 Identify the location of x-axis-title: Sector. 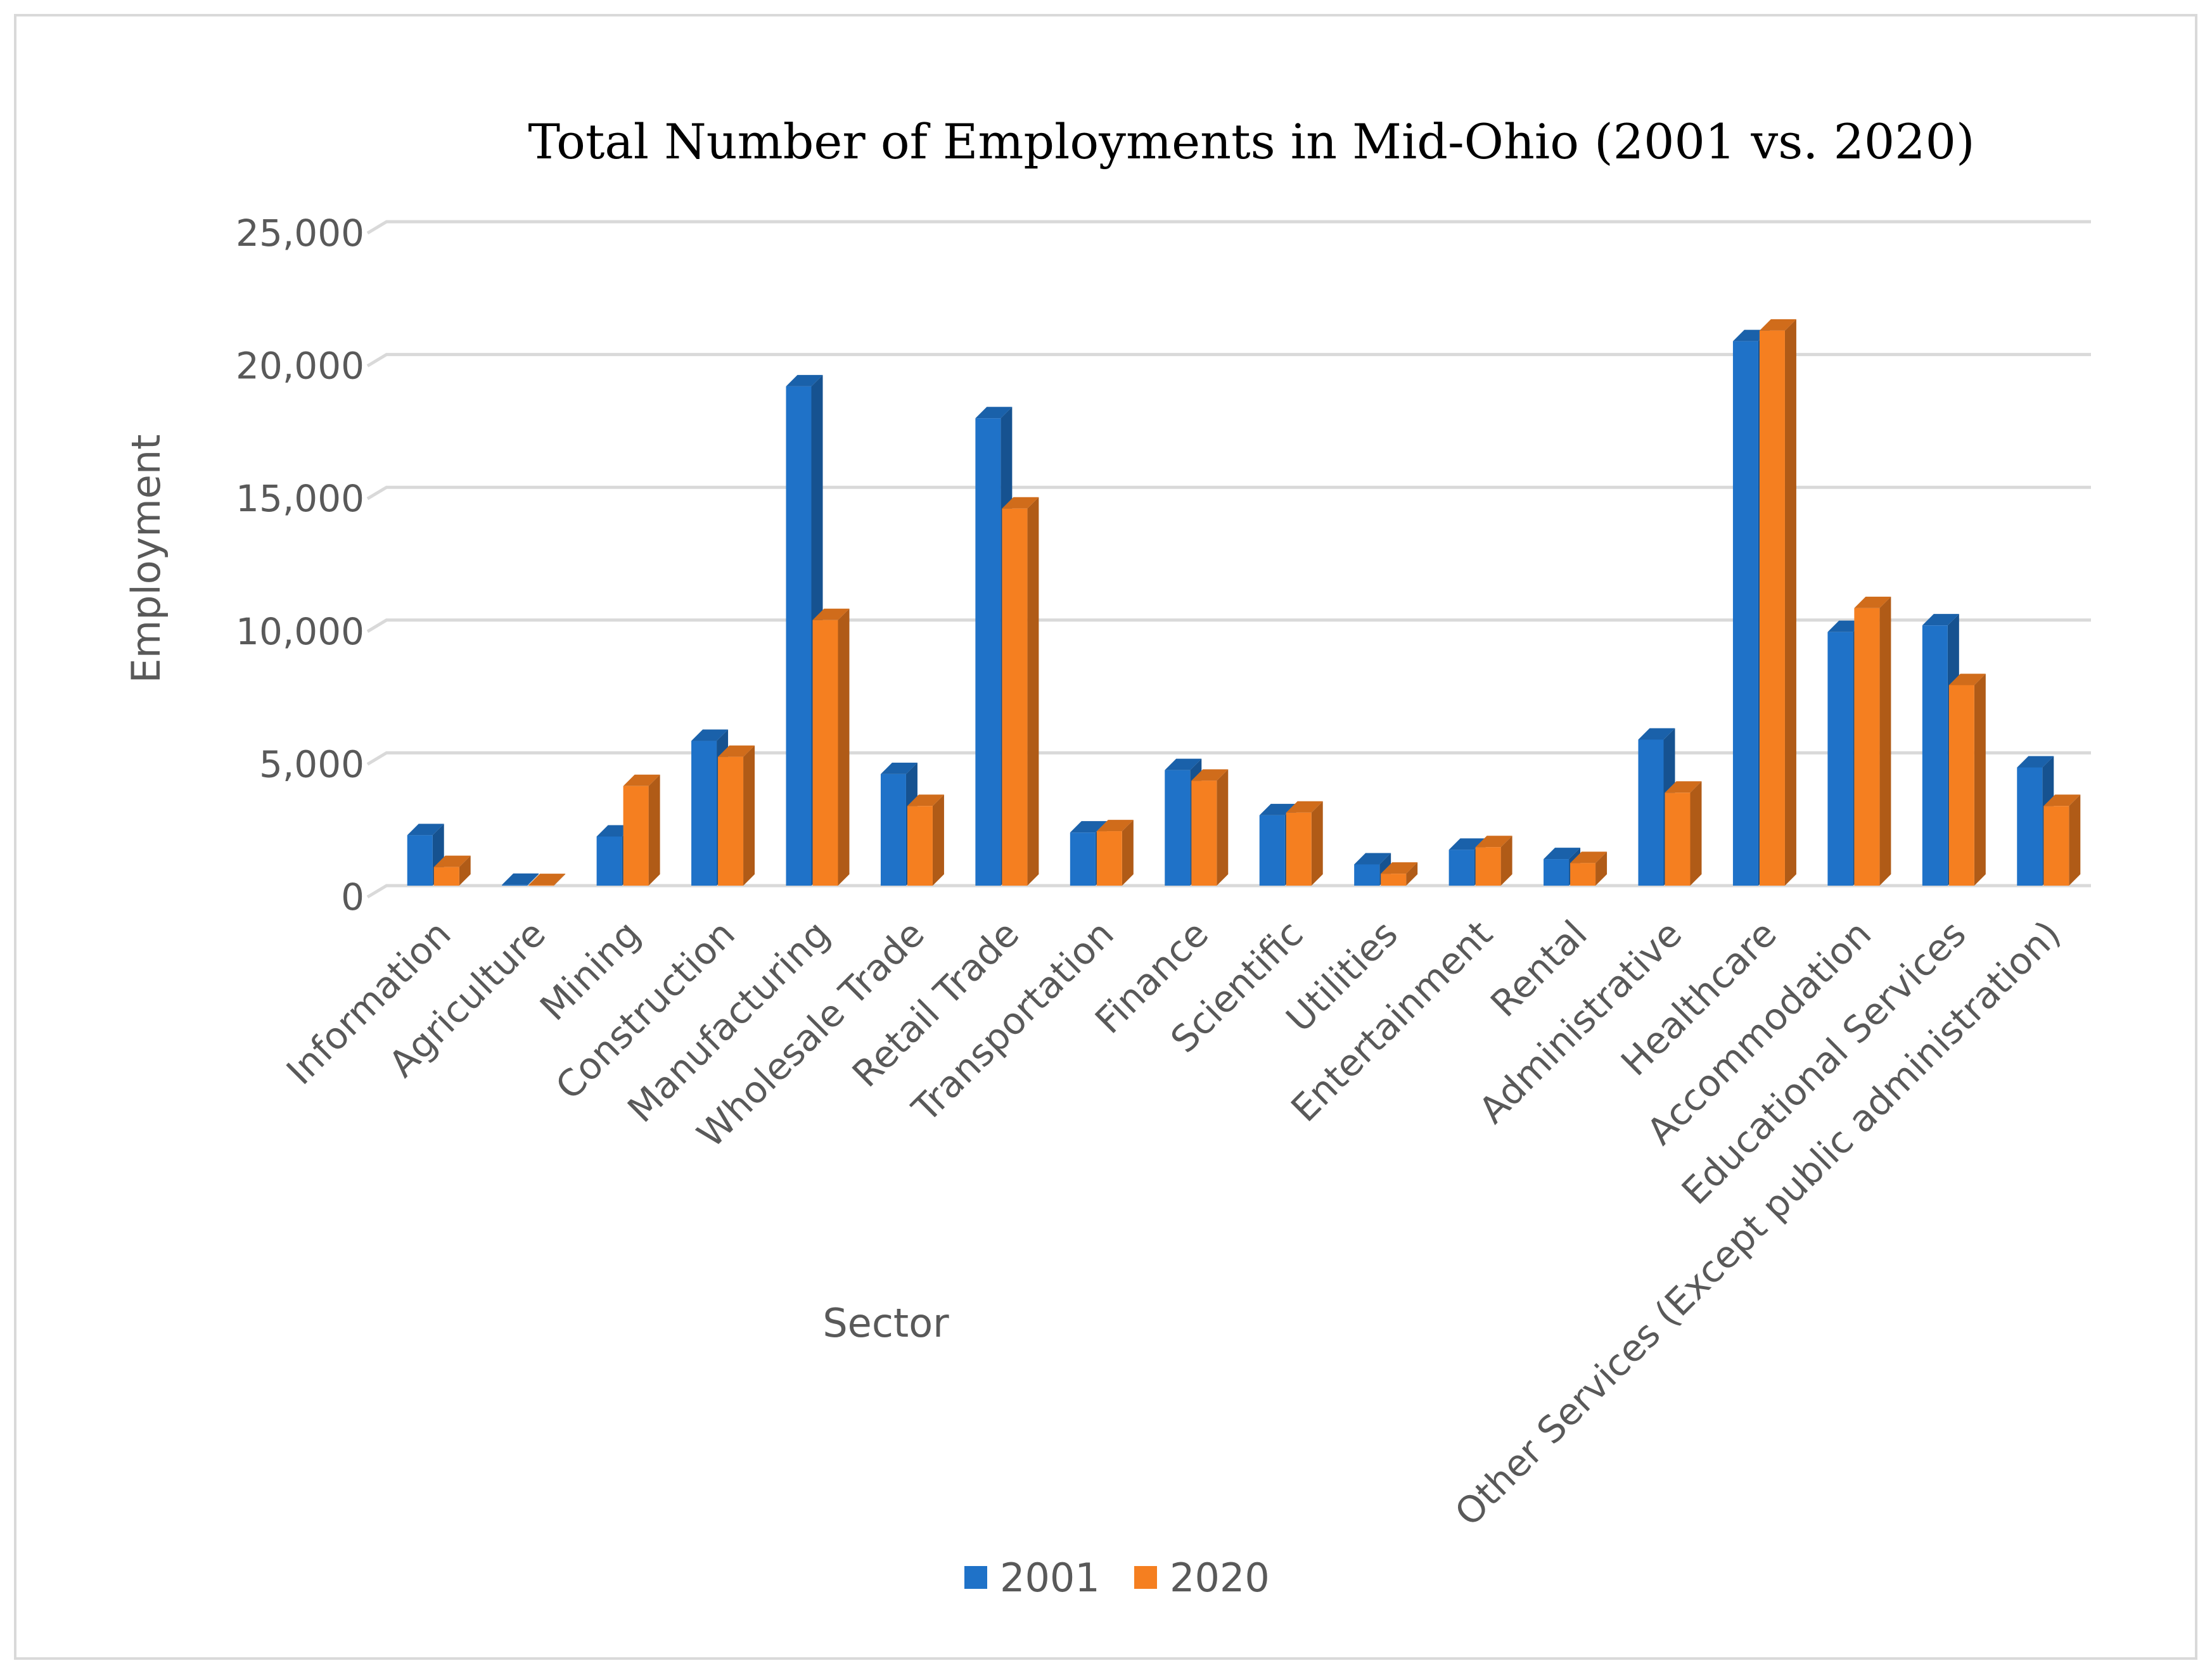
(885, 1323).